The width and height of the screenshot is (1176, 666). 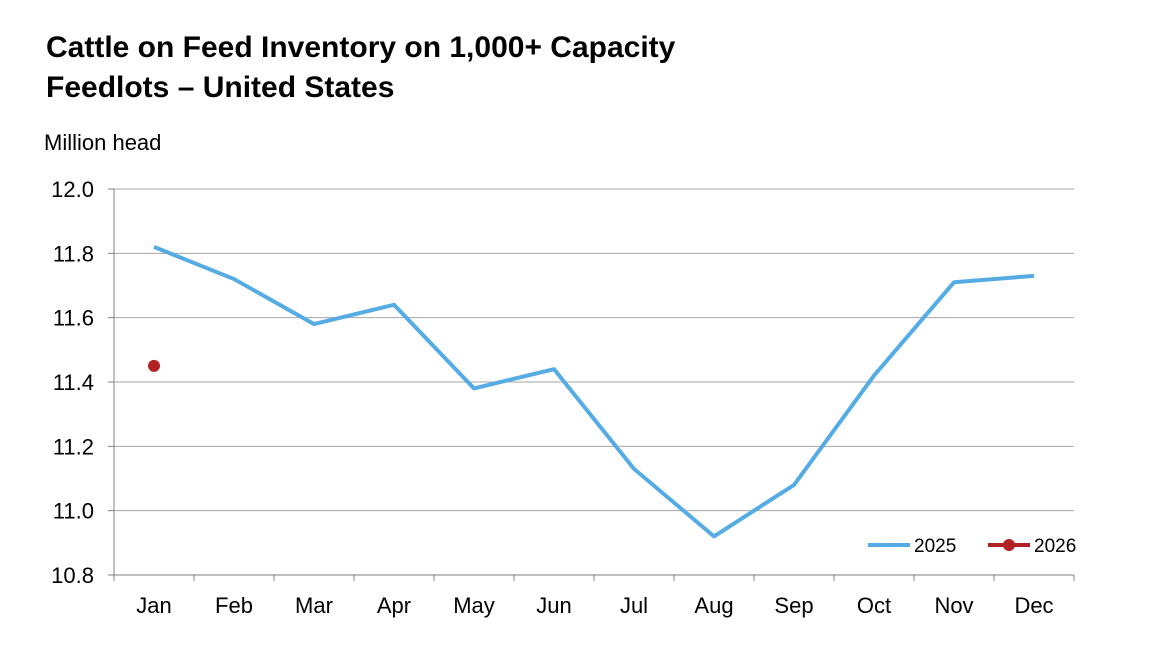 I want to click on y-tick-label-11.4: 11.4, so click(x=73, y=382).